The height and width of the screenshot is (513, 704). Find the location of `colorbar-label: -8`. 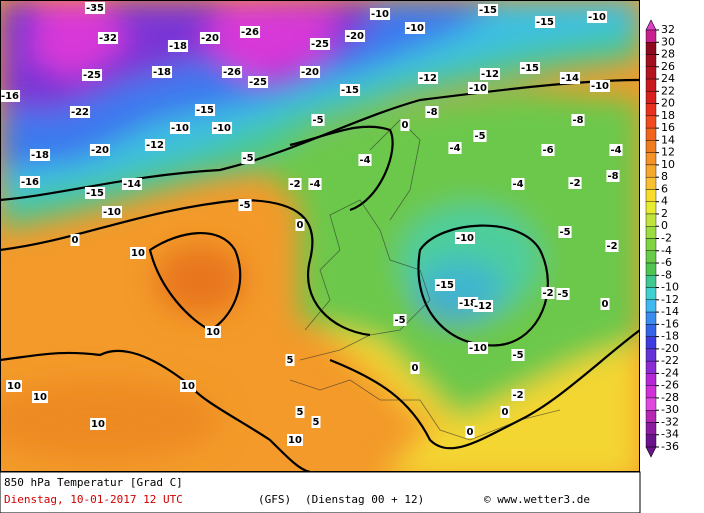

colorbar-label: -8 is located at coordinates (666, 274).